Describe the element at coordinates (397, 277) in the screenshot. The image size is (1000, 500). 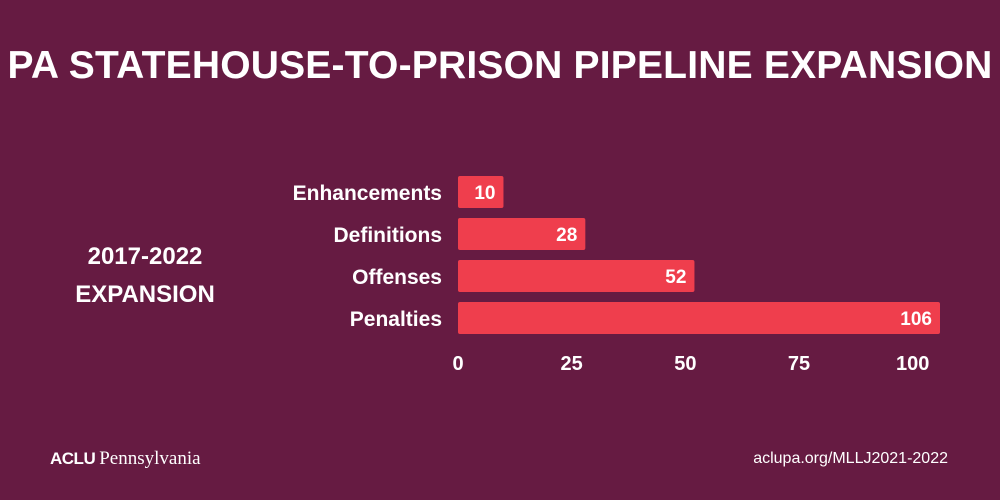
I see `category-label-offenses: Offenses` at that location.